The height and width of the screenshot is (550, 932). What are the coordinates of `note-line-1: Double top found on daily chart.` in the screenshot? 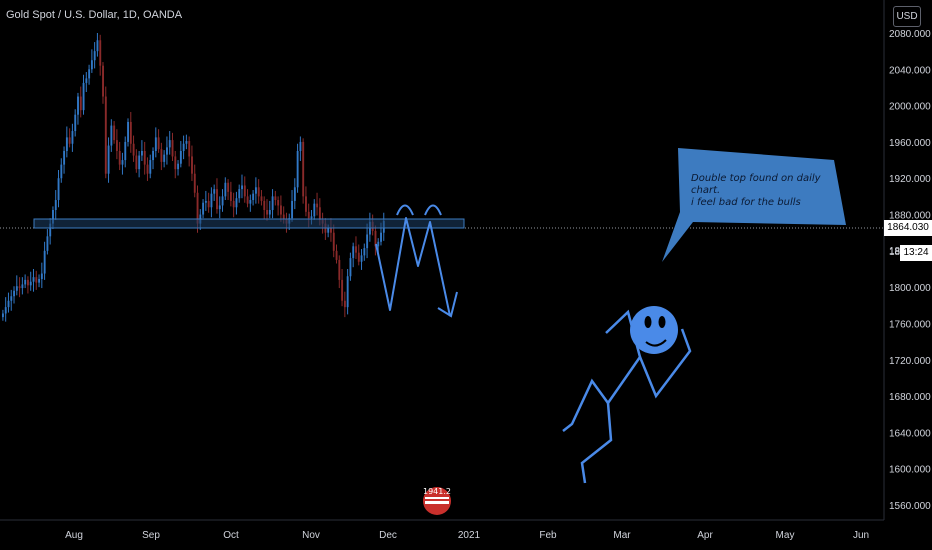 It's located at (756, 184).